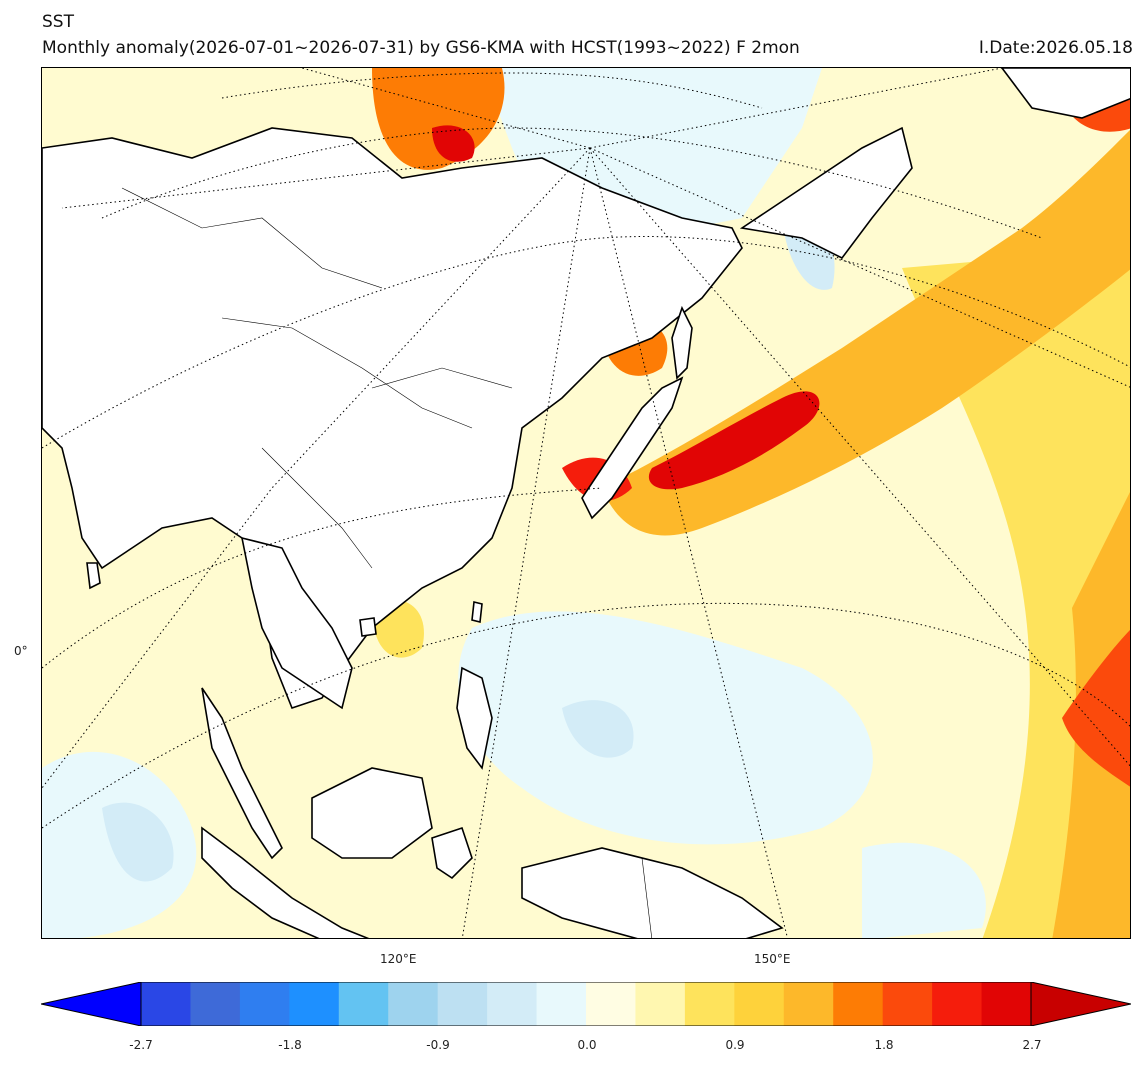 This screenshot has width=1147, height=1066. Describe the element at coordinates (772, 959) in the screenshot. I see `lon-label-150e: 150°E` at that location.